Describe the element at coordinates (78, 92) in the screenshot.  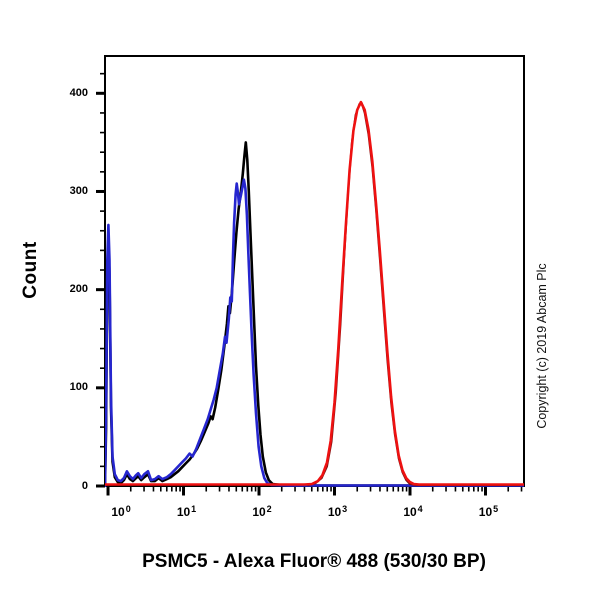
I see `y-tick-label-400: 400` at that location.